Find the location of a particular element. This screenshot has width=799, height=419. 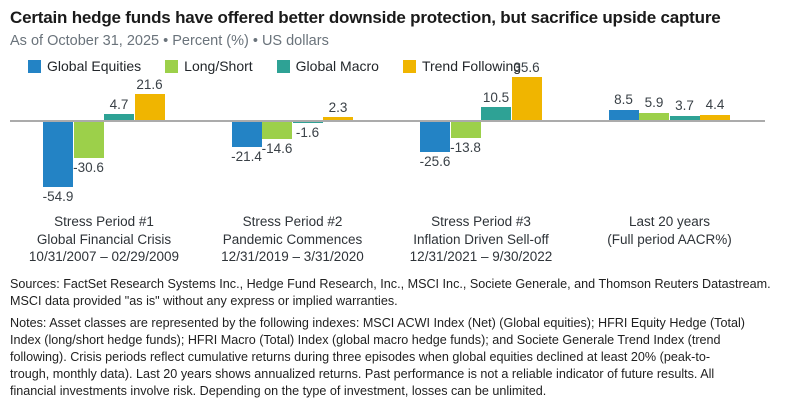

value-label: -21.4 is located at coordinates (246, 156).